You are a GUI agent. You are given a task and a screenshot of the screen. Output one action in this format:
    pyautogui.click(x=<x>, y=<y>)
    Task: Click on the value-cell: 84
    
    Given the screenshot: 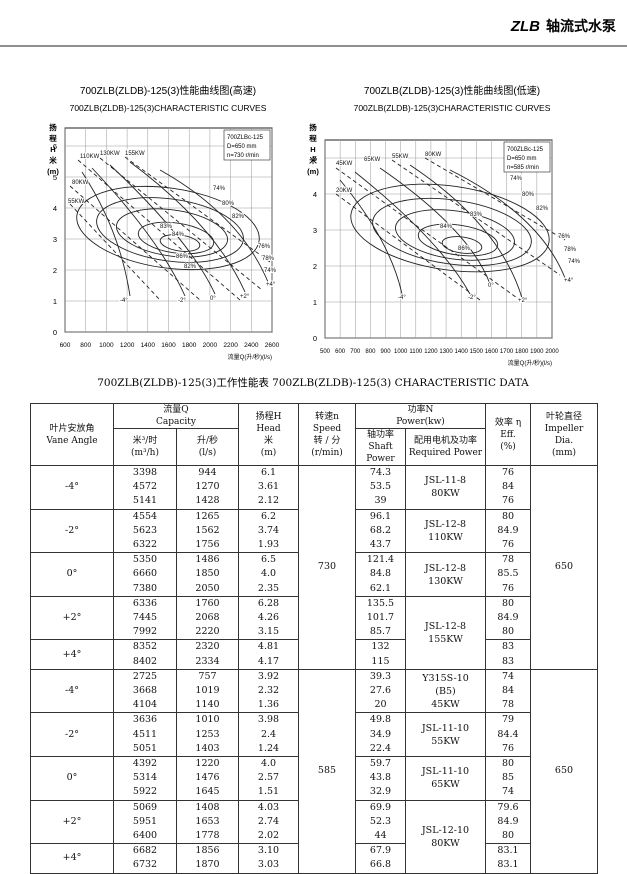 What is the action you would take?
    pyautogui.click(x=508, y=691)
    